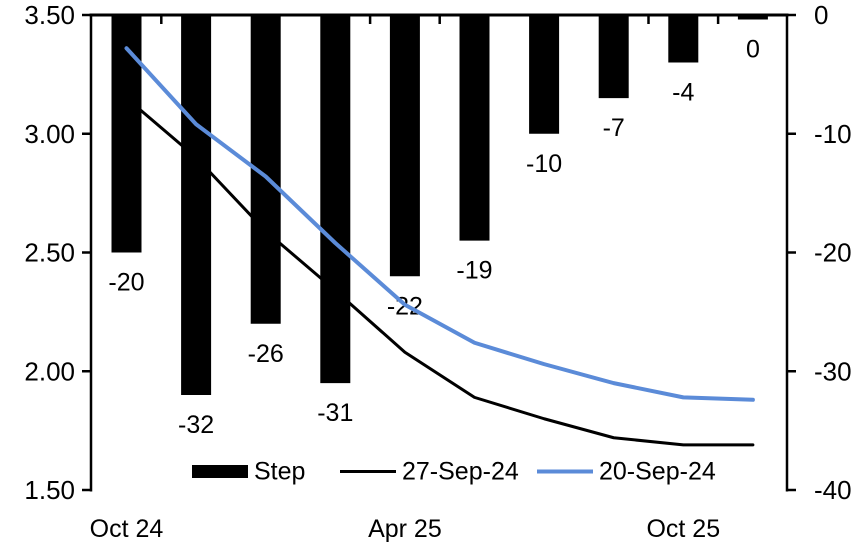  I want to click on left-axis-tick-label: 1.50, so click(49, 490).